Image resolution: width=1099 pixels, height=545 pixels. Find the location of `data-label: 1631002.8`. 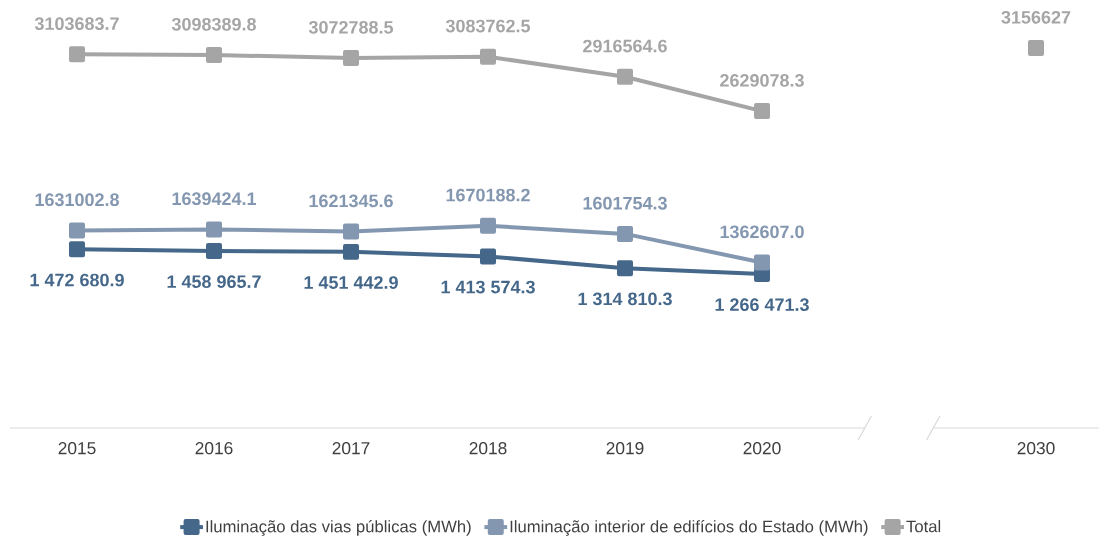

data-label: 1631002.8 is located at coordinates (77, 200).